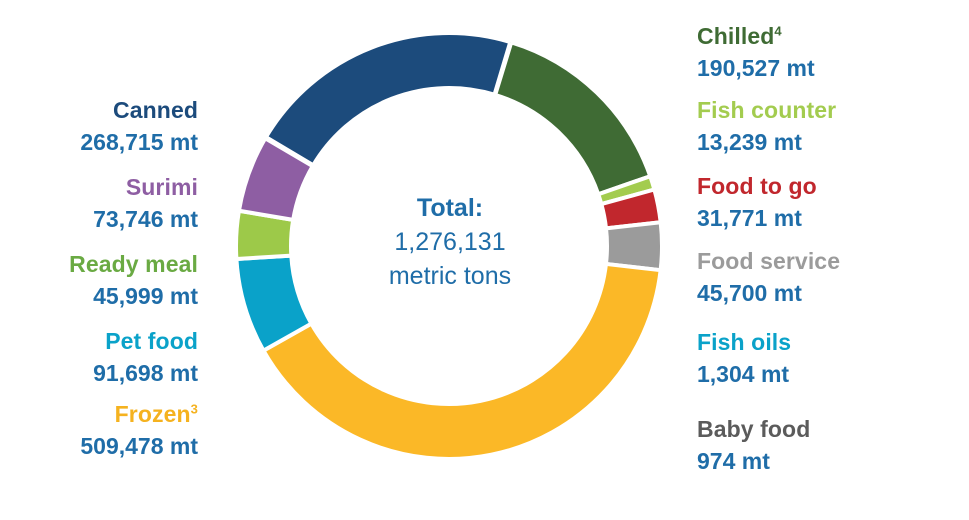 This screenshot has width=969, height=520. I want to click on label-chilled-note: 4, so click(778, 31).